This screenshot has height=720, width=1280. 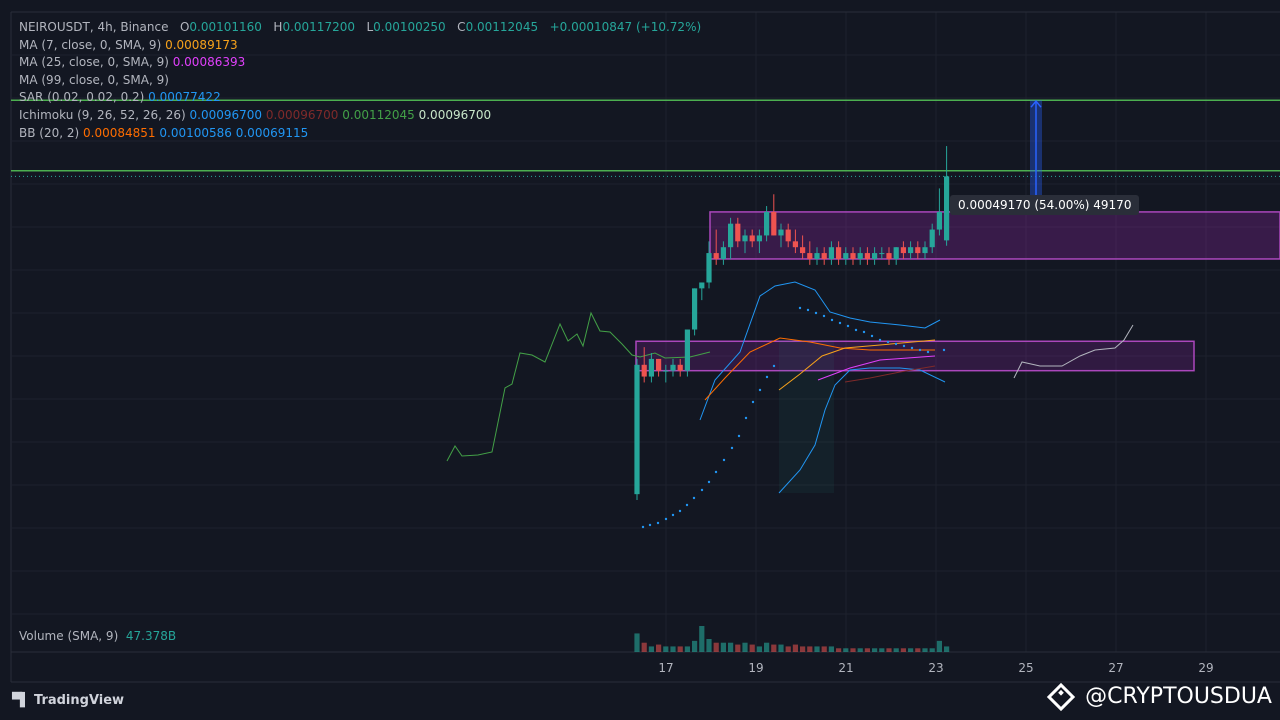 What do you see at coordinates (409, 27) in the screenshot?
I see `low-value: 0.00100250` at bounding box center [409, 27].